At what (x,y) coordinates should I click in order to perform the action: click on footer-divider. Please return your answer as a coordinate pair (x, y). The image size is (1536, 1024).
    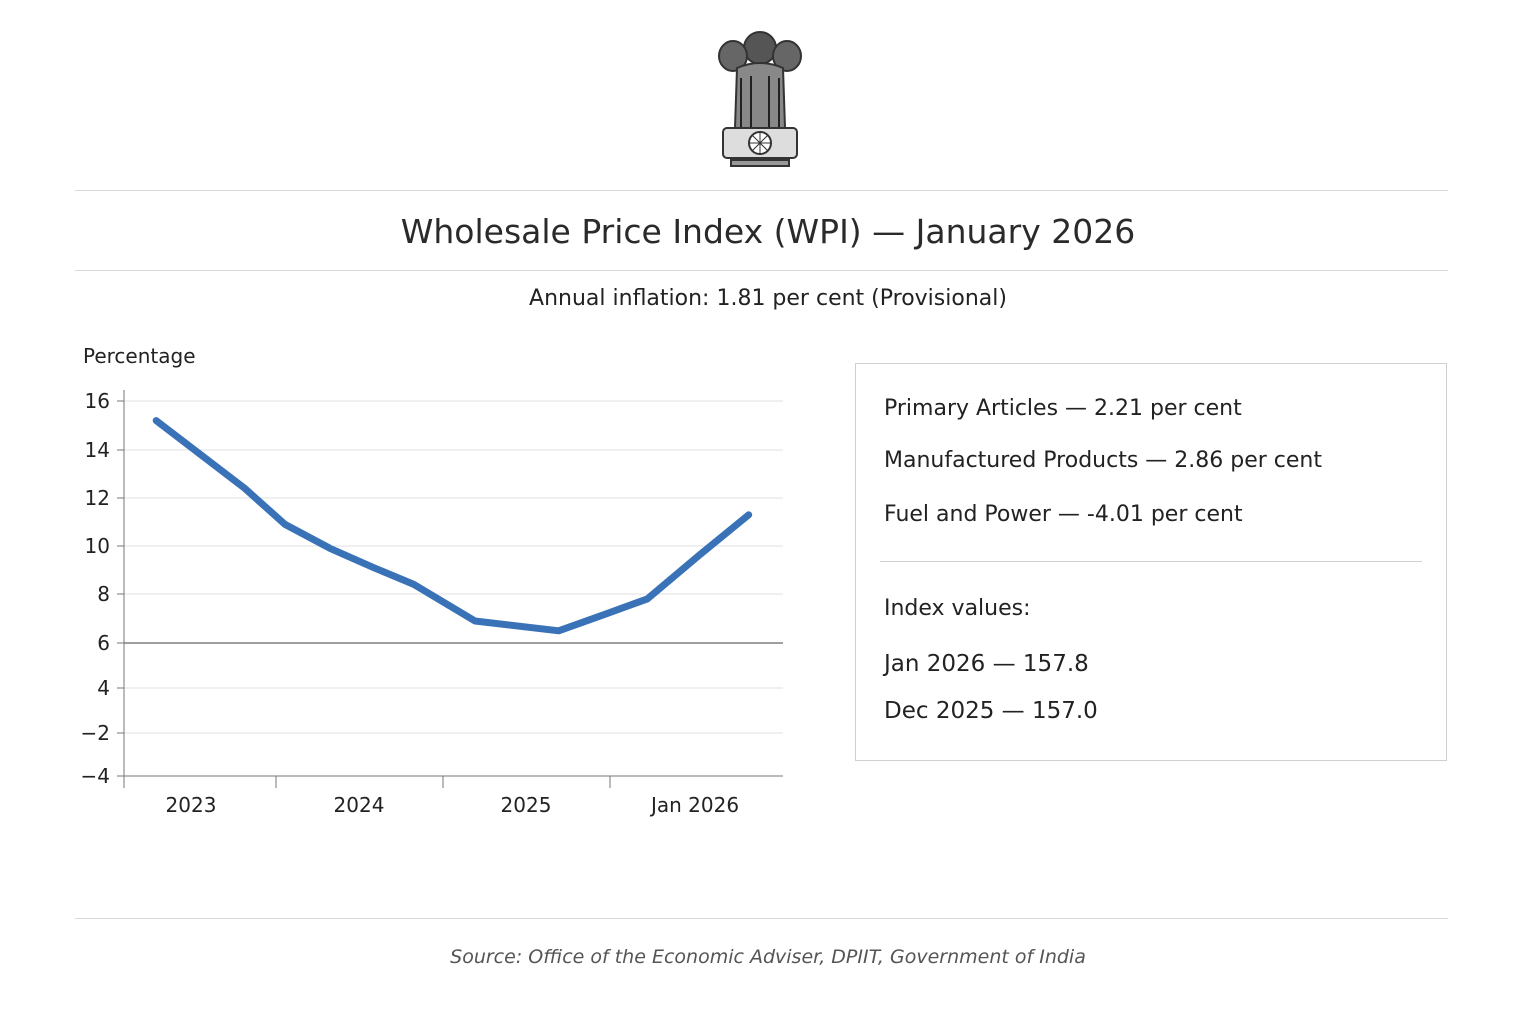
    Looking at the image, I should click on (761, 918).